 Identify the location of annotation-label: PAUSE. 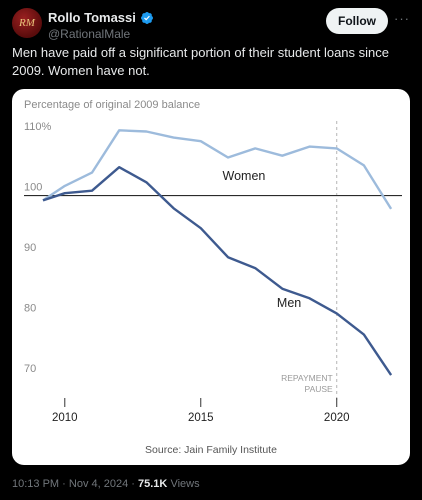
(319, 389).